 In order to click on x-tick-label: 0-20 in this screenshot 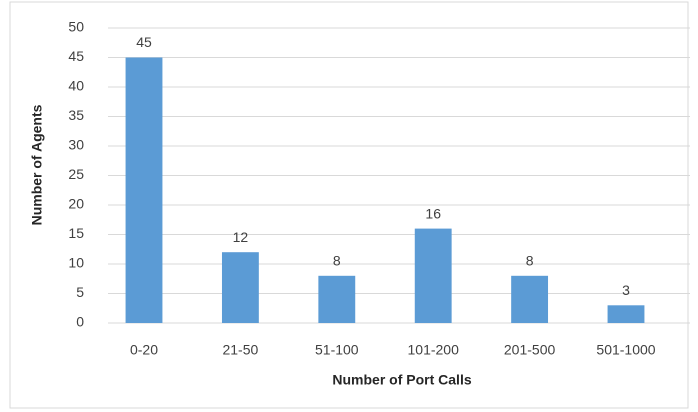, I will do `click(144, 350)`.